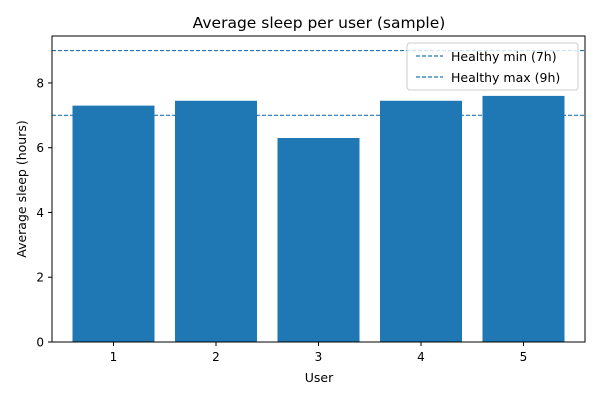  Describe the element at coordinates (505, 77) in the screenshot. I see `legend-label-max: Healthy max (9h)` at that location.